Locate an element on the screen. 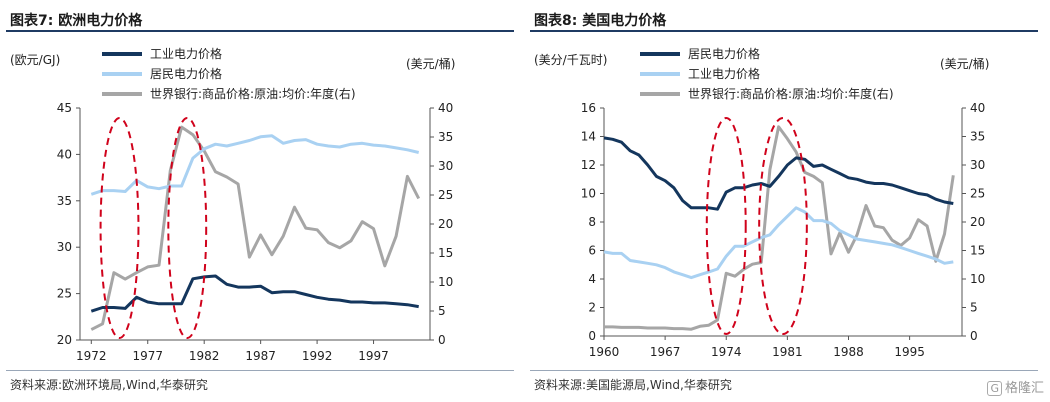  x-tick-label: 1987 is located at coordinates (260, 356).